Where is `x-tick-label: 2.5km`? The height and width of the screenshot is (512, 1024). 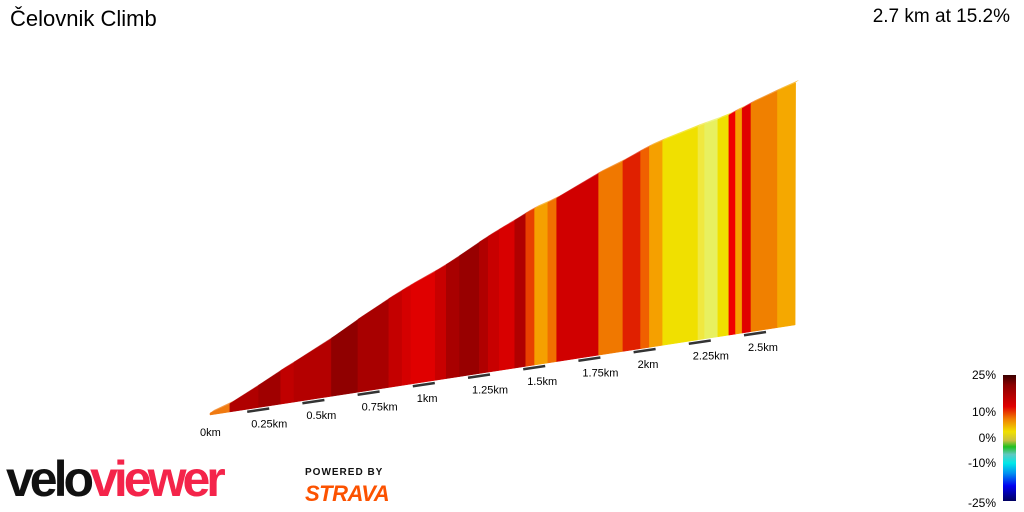
x-tick-label: 2.5km is located at coordinates (763, 348).